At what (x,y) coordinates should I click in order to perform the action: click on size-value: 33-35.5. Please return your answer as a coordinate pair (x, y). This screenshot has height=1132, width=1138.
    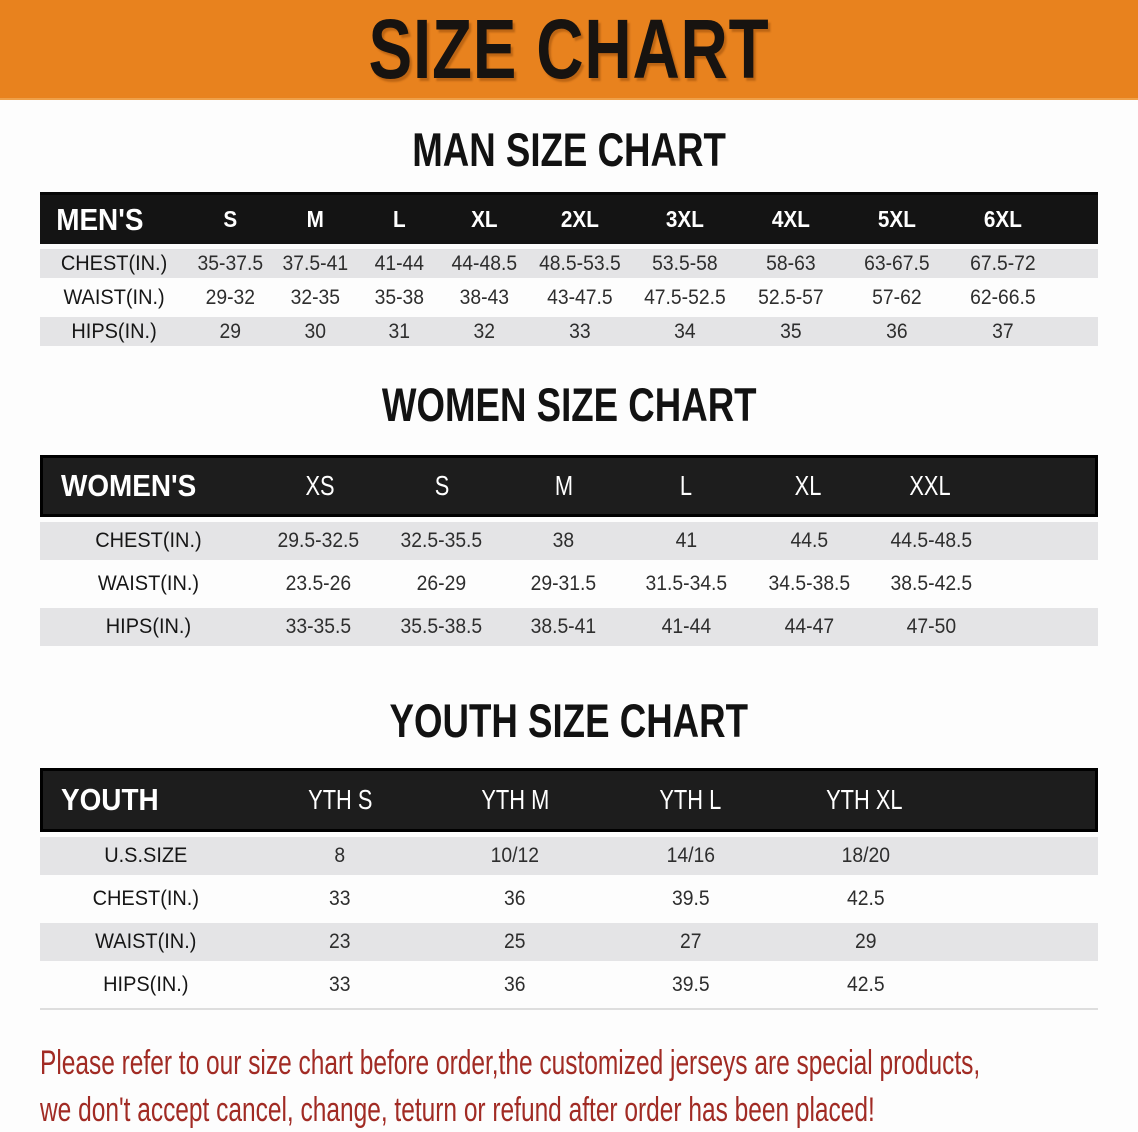
    Looking at the image, I should click on (318, 626).